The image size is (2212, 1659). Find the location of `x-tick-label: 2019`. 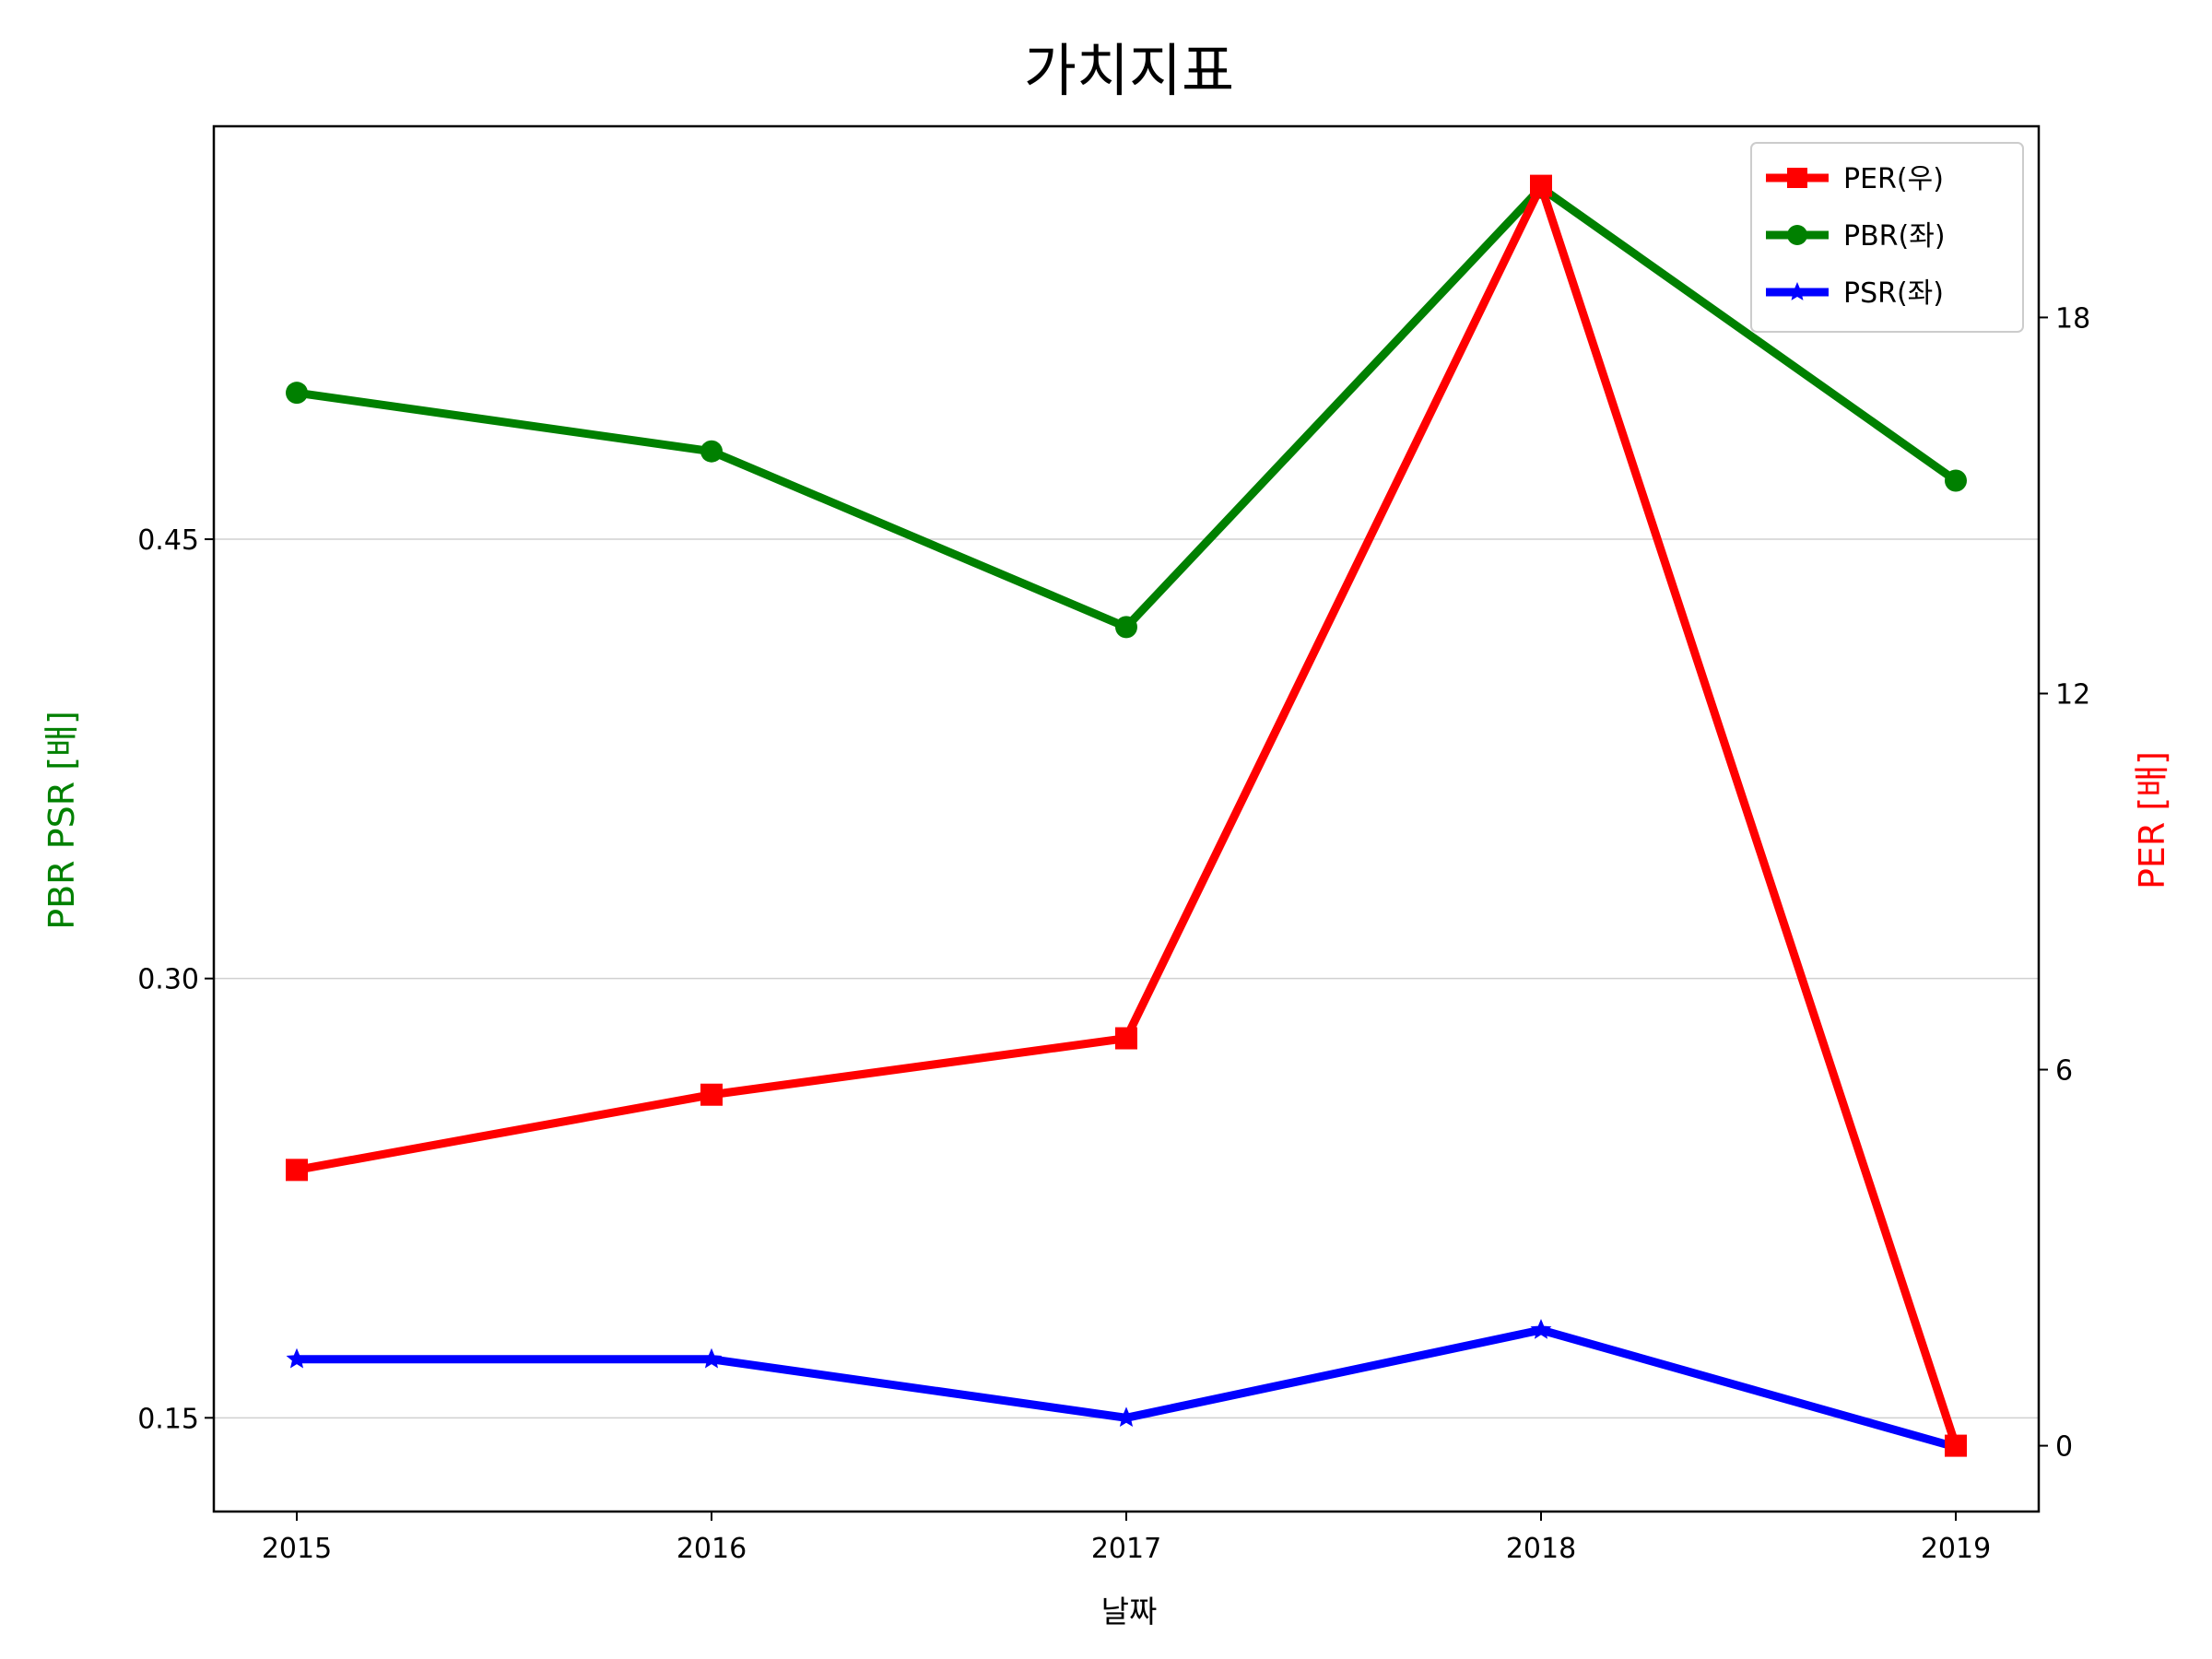

x-tick-label: 2019 is located at coordinates (1956, 1549).